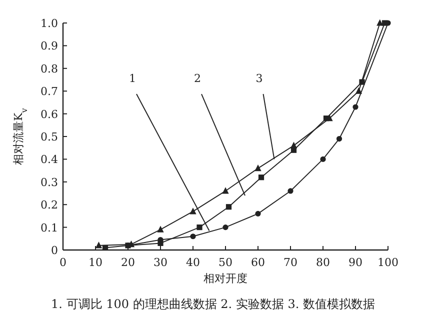 This screenshot has height=324, width=426. What do you see at coordinates (388, 262) in the screenshot?
I see `x-tick-label: 100` at bounding box center [388, 262].